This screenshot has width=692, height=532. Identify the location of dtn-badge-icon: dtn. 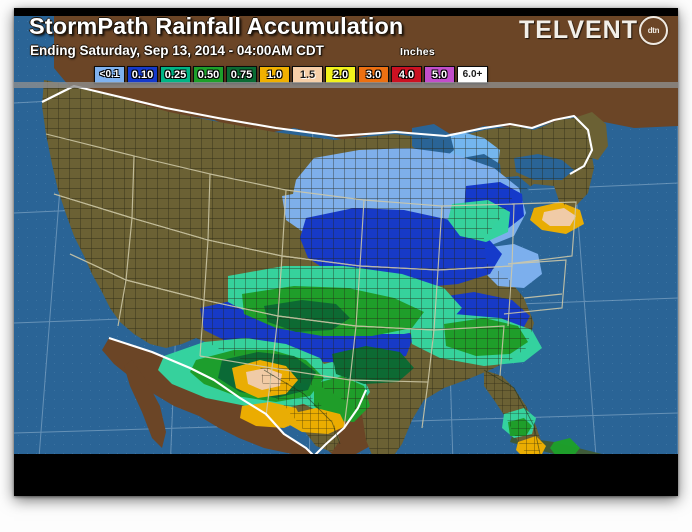
(653, 30).